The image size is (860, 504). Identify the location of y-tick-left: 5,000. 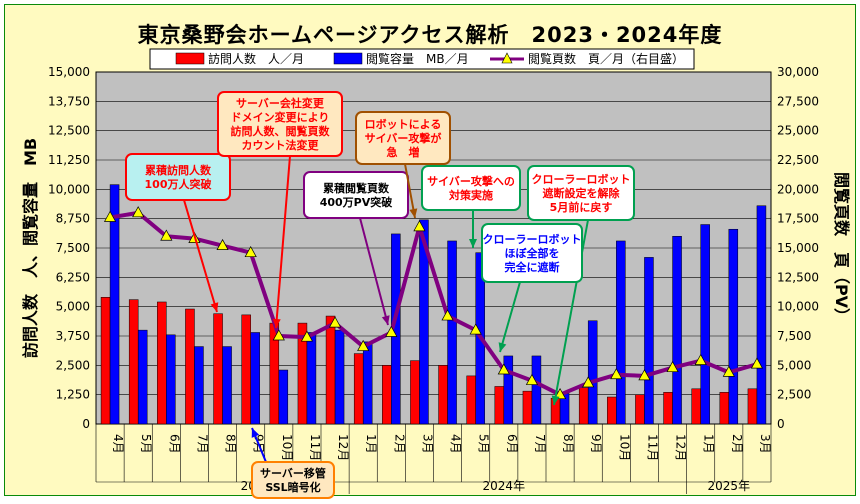
(73, 307).